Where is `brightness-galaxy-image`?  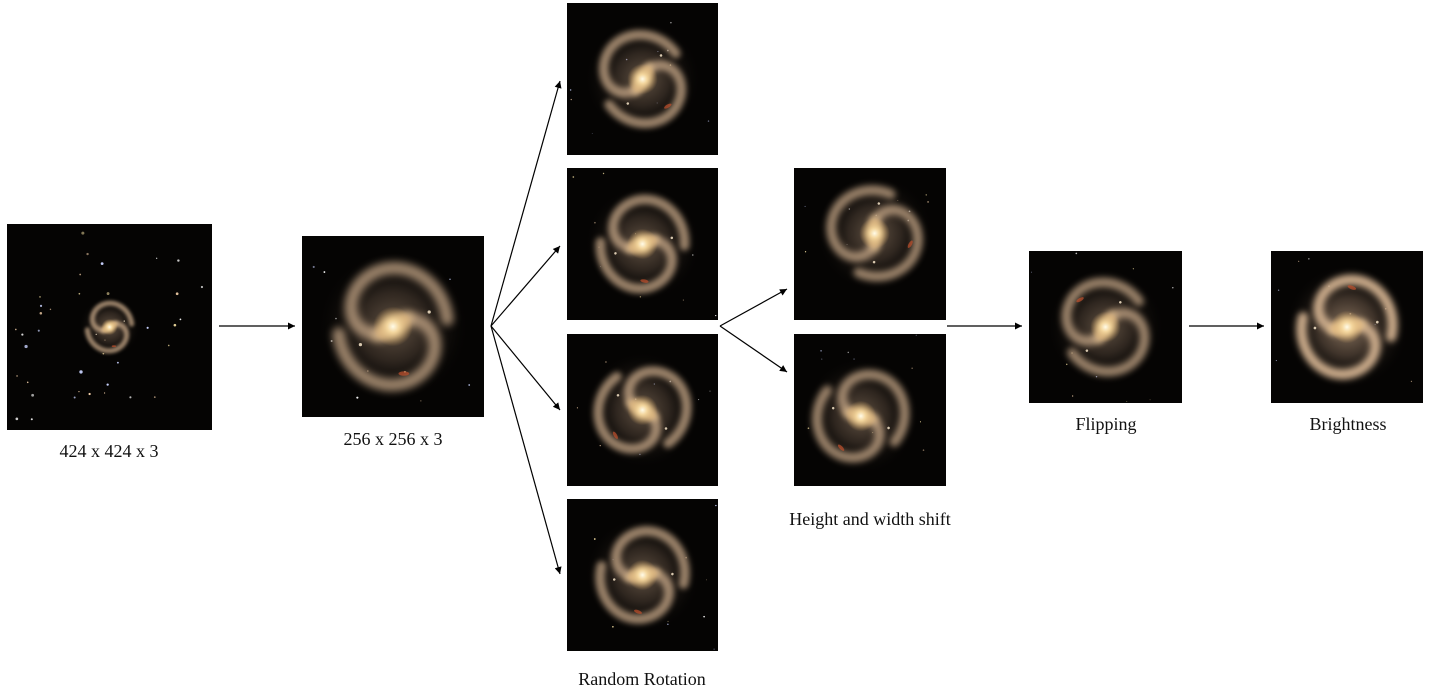 brightness-galaxy-image is located at coordinates (1347, 327).